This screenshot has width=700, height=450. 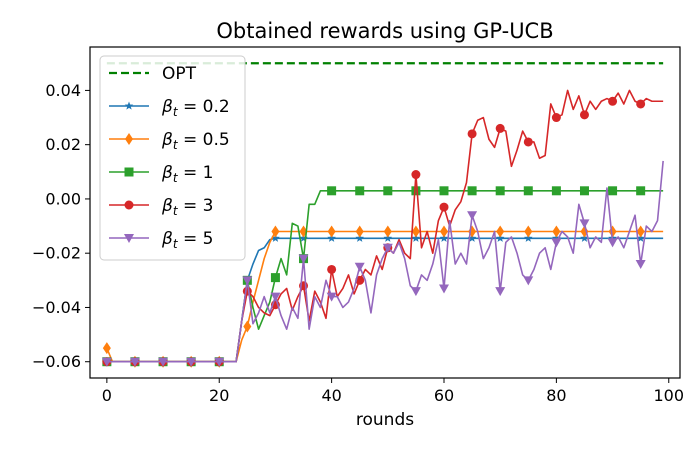 I want to click on chart-title: Obtained rewards using GP-UCB, so click(x=384, y=31).